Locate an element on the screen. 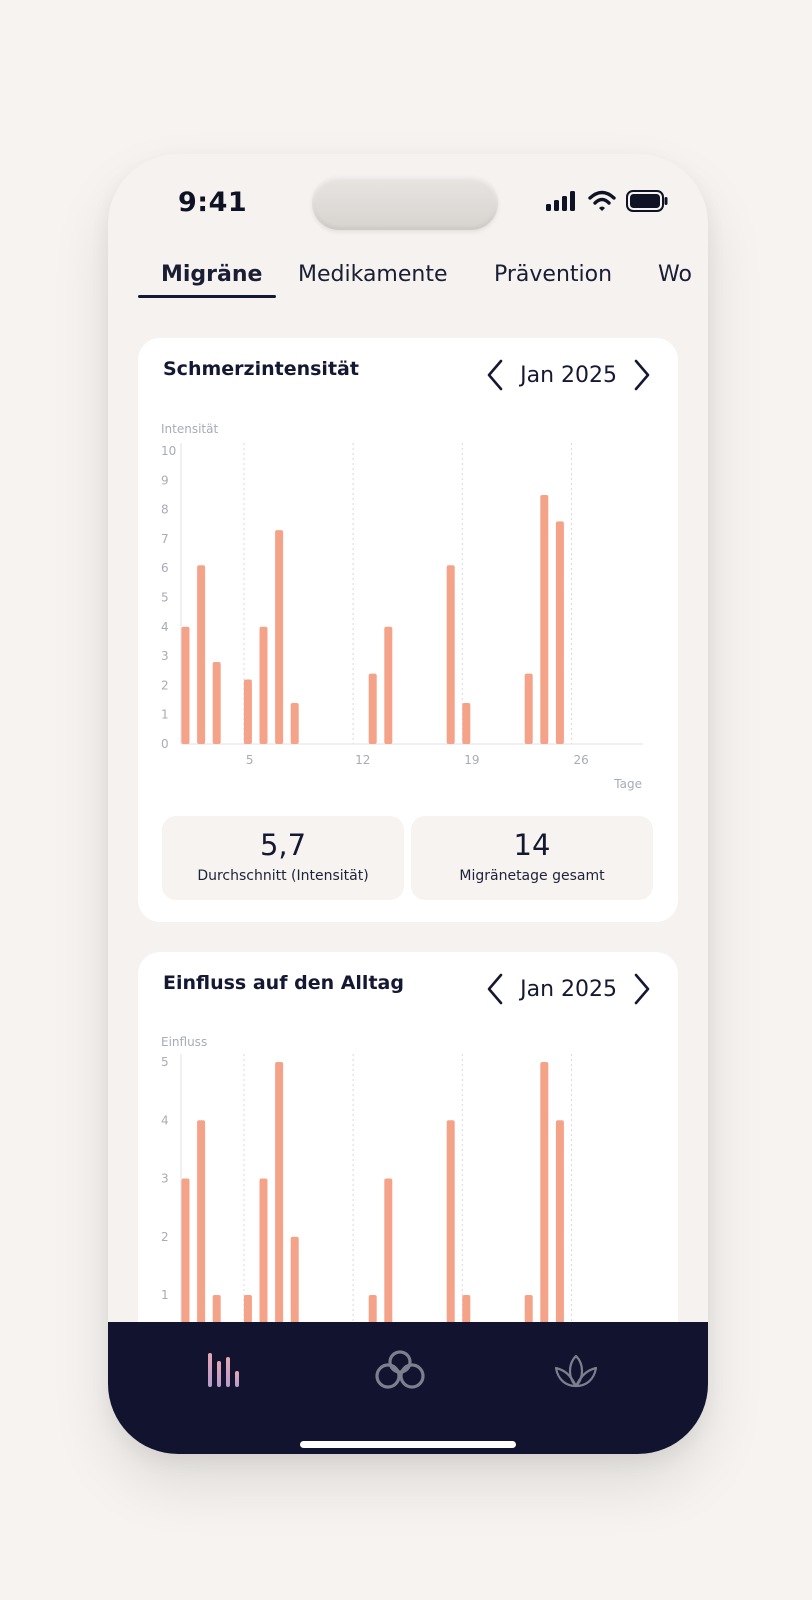  status-time: 9:41 is located at coordinates (213, 202).